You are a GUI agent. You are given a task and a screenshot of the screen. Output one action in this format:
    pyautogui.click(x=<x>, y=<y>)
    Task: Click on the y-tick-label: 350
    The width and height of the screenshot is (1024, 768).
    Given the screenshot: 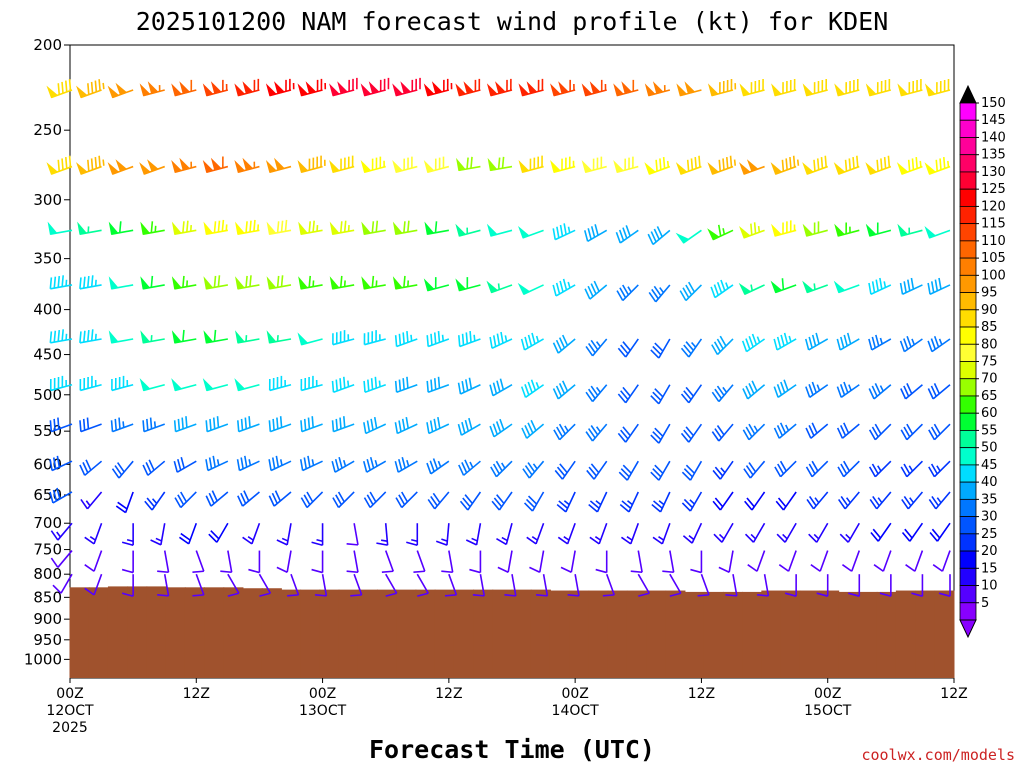 What is the action you would take?
    pyautogui.click(x=47, y=259)
    